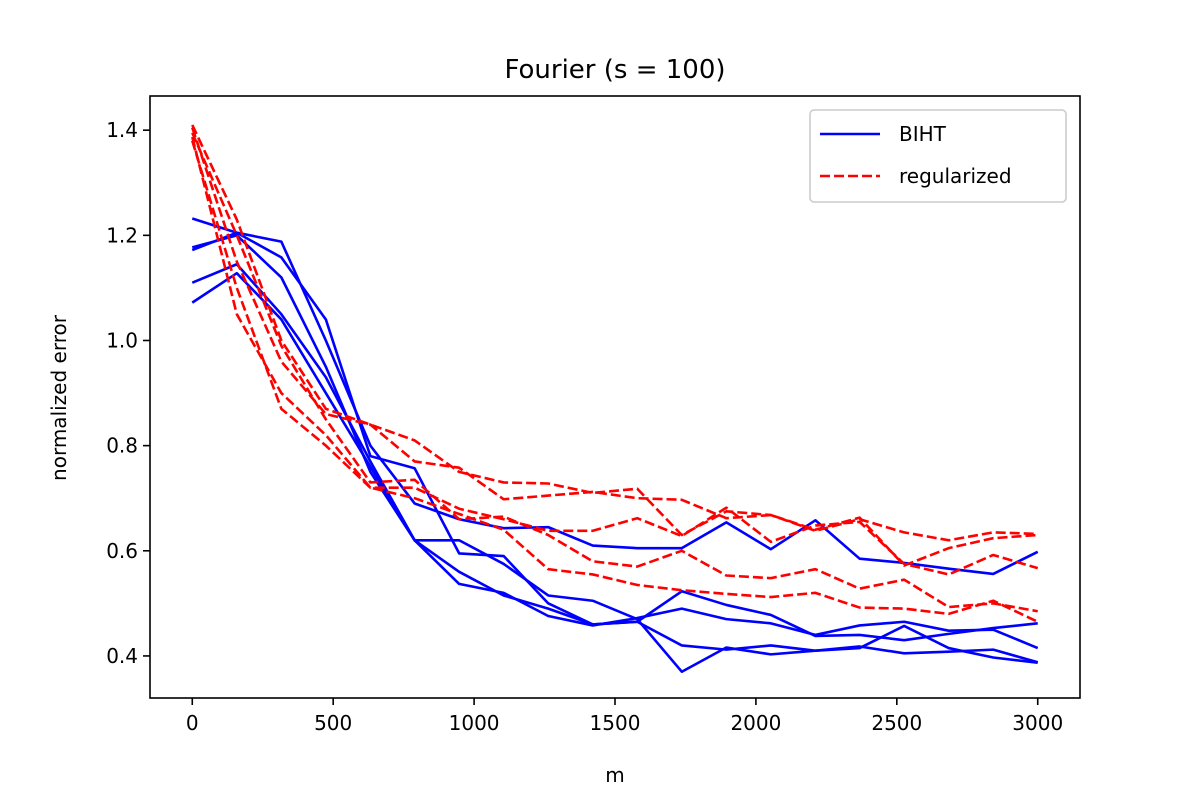  What do you see at coordinates (614, 70) in the screenshot?
I see `chart-title: Fourier (s = 100)` at bounding box center [614, 70].